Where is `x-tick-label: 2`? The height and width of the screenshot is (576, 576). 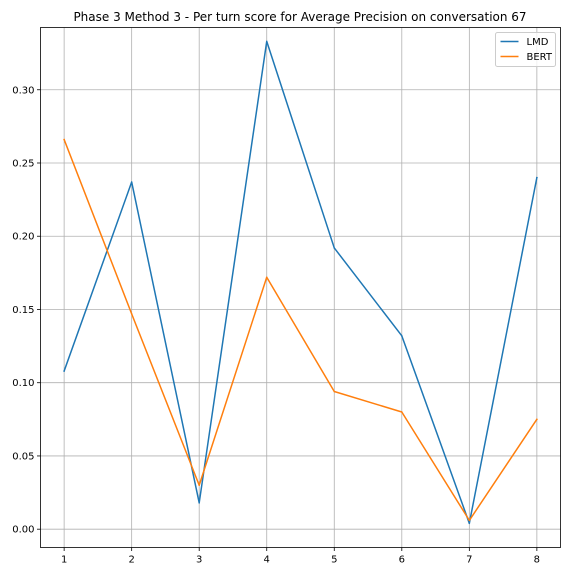
x-tick-label: 2 is located at coordinates (131, 560).